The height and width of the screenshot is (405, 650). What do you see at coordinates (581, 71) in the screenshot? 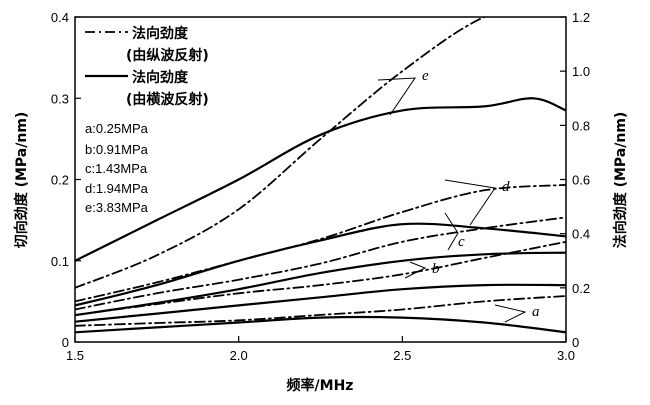
I see `y-tick-label-right: 1.0` at bounding box center [581, 71].